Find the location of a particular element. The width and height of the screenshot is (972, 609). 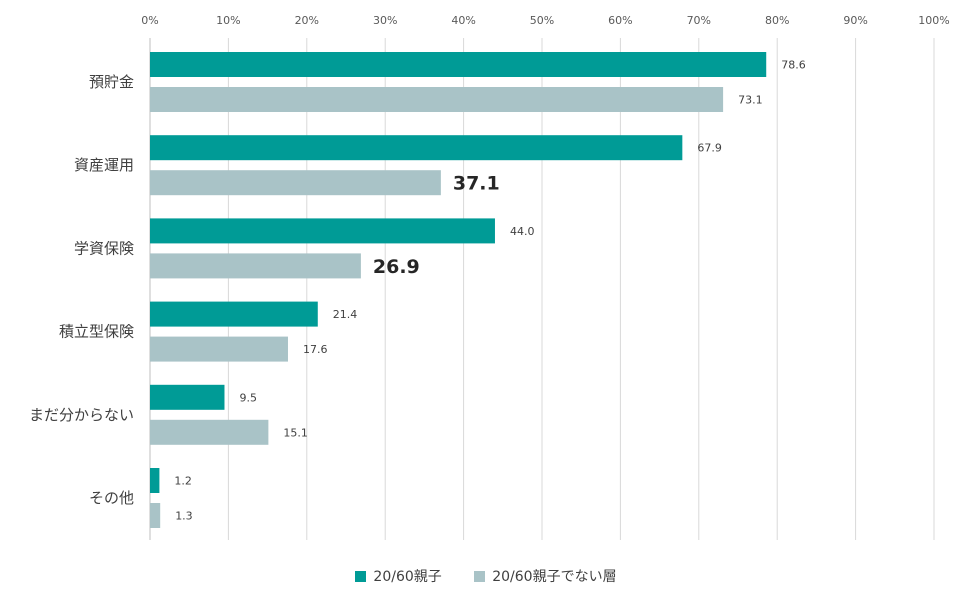

data-label-s1-c2: 44.0 is located at coordinates (522, 231).